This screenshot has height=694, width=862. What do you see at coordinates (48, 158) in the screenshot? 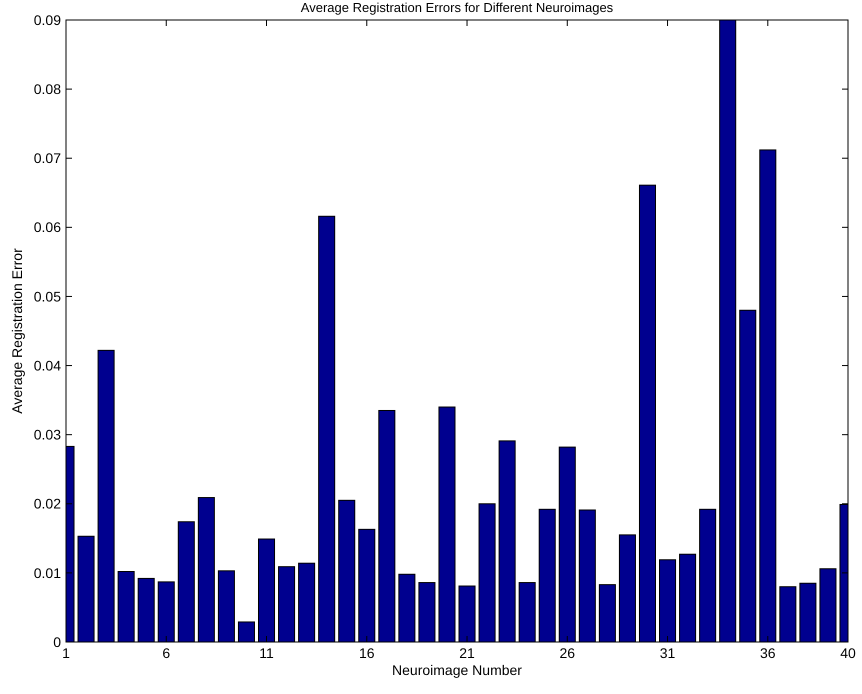
I see `y-tick-label: 0.07` at bounding box center [48, 158].